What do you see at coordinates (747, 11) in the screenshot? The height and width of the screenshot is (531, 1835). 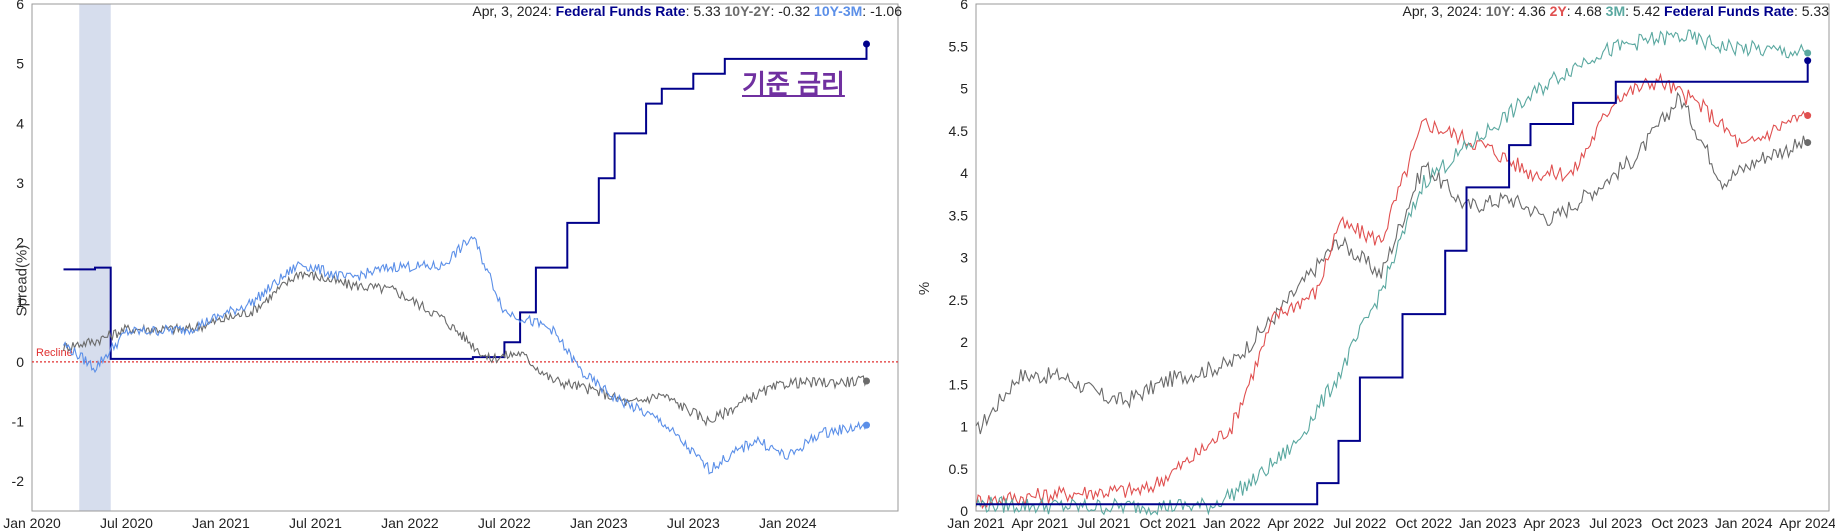 I see `left-legend-10y2y-label: 10Y-2Y` at bounding box center [747, 11].